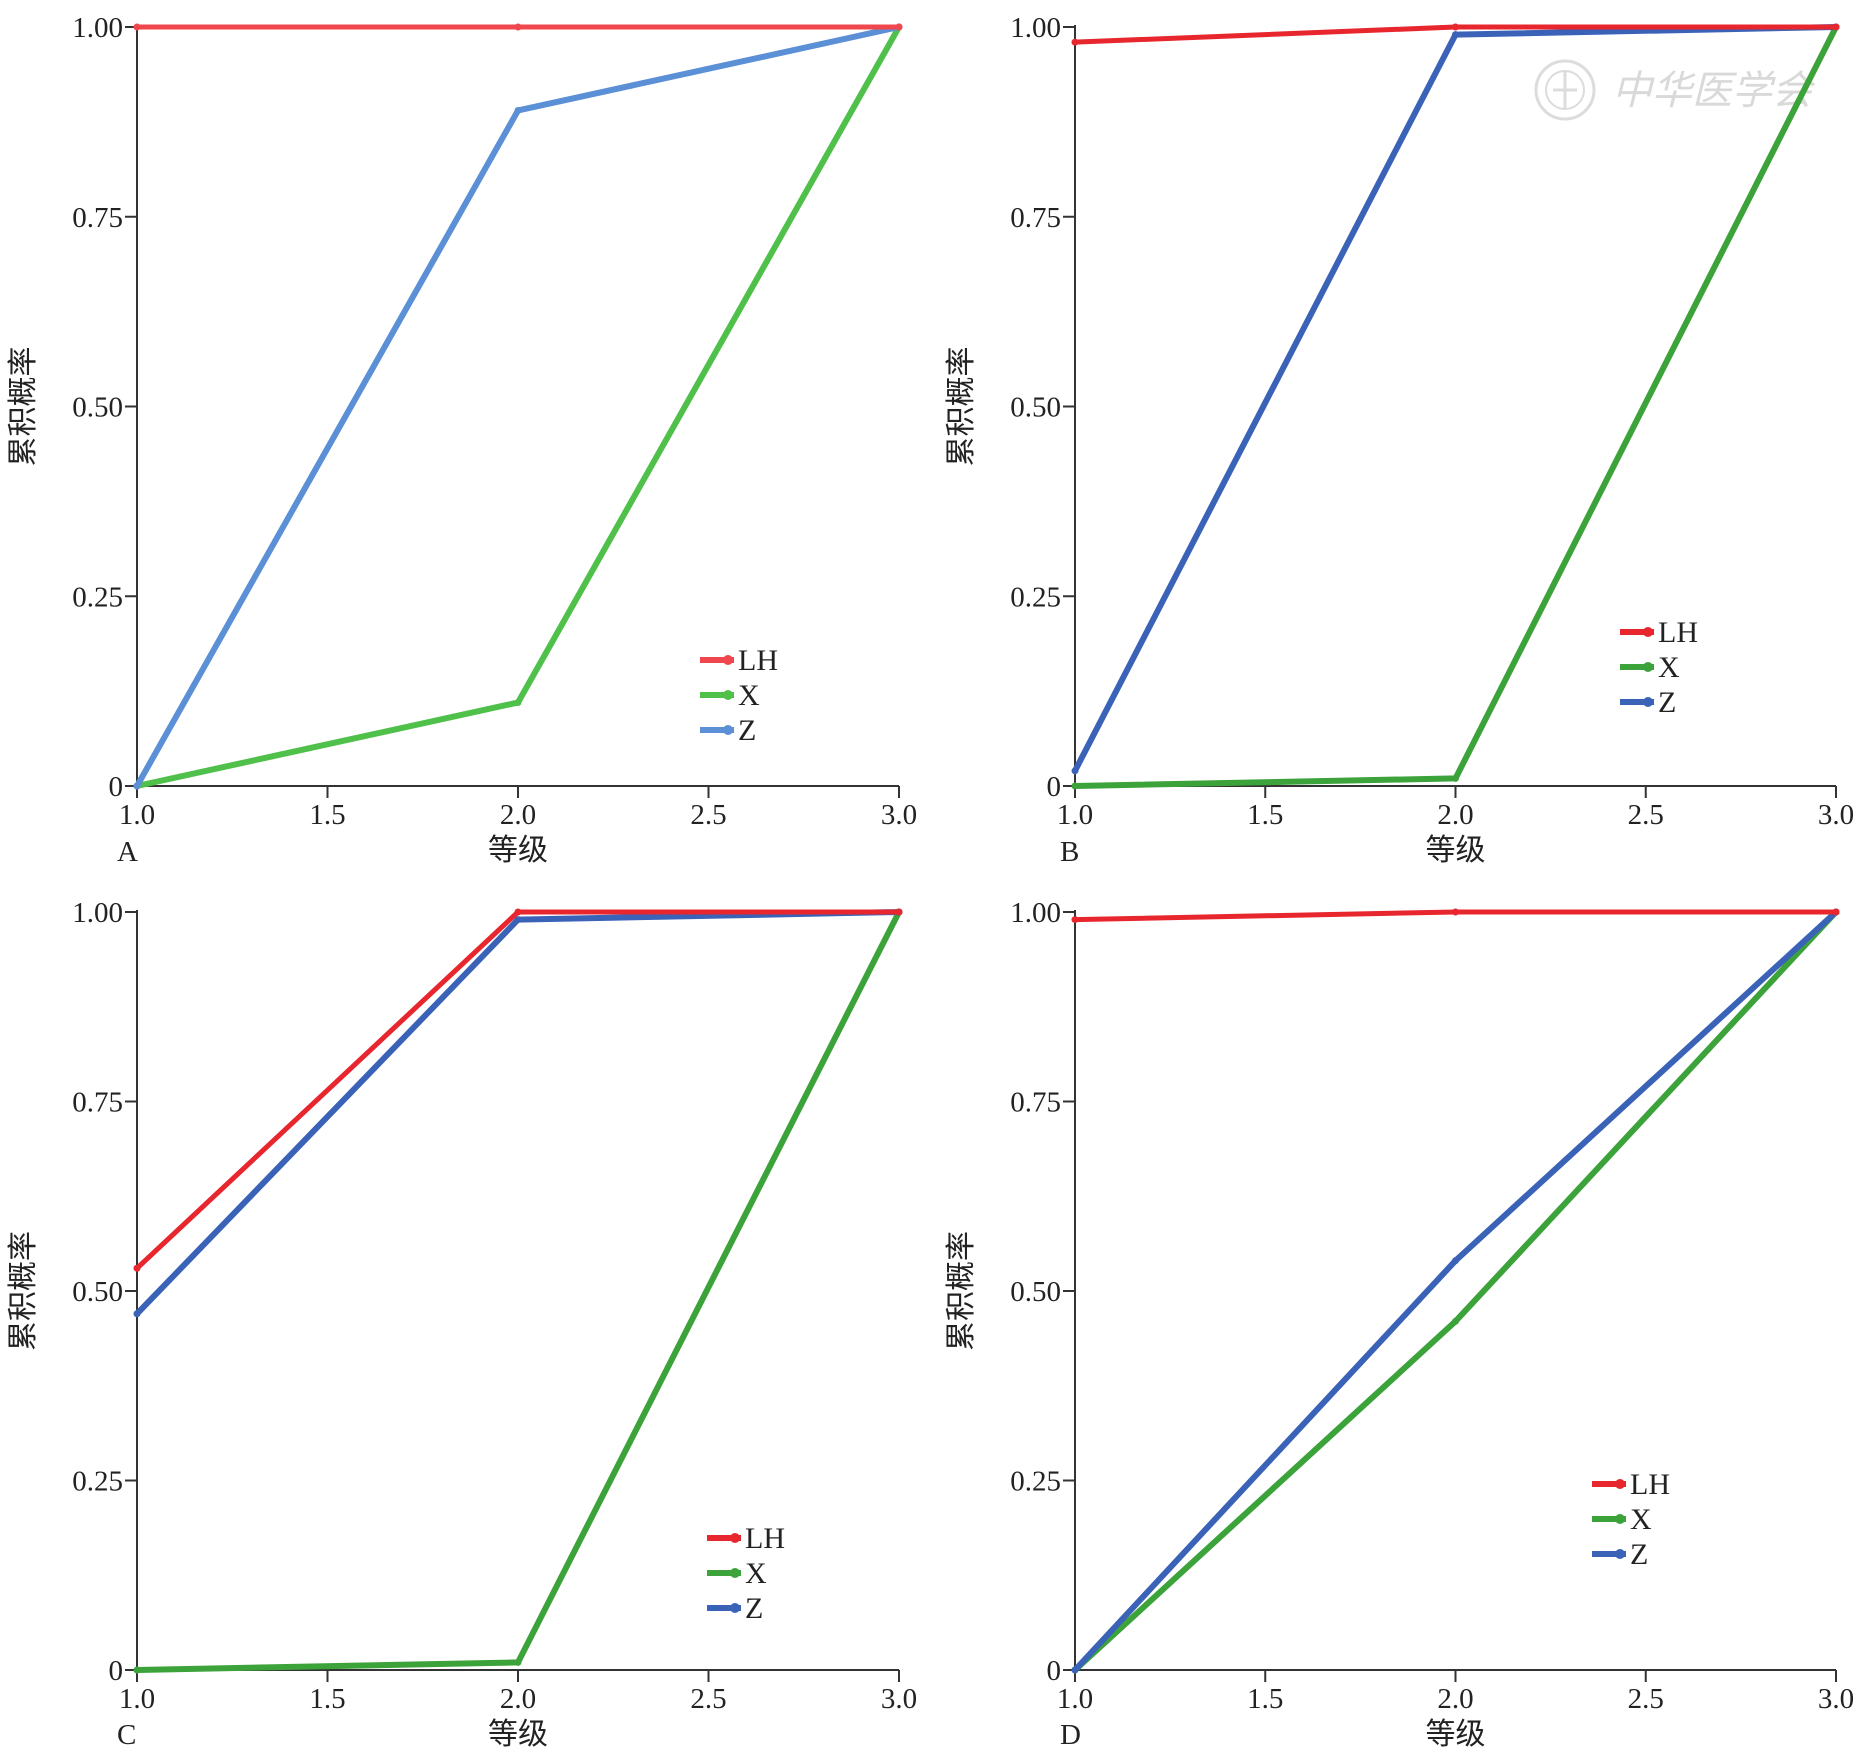 The height and width of the screenshot is (1750, 1876). I want to click on watermark-text: 中华医学会, so click(1714, 91).